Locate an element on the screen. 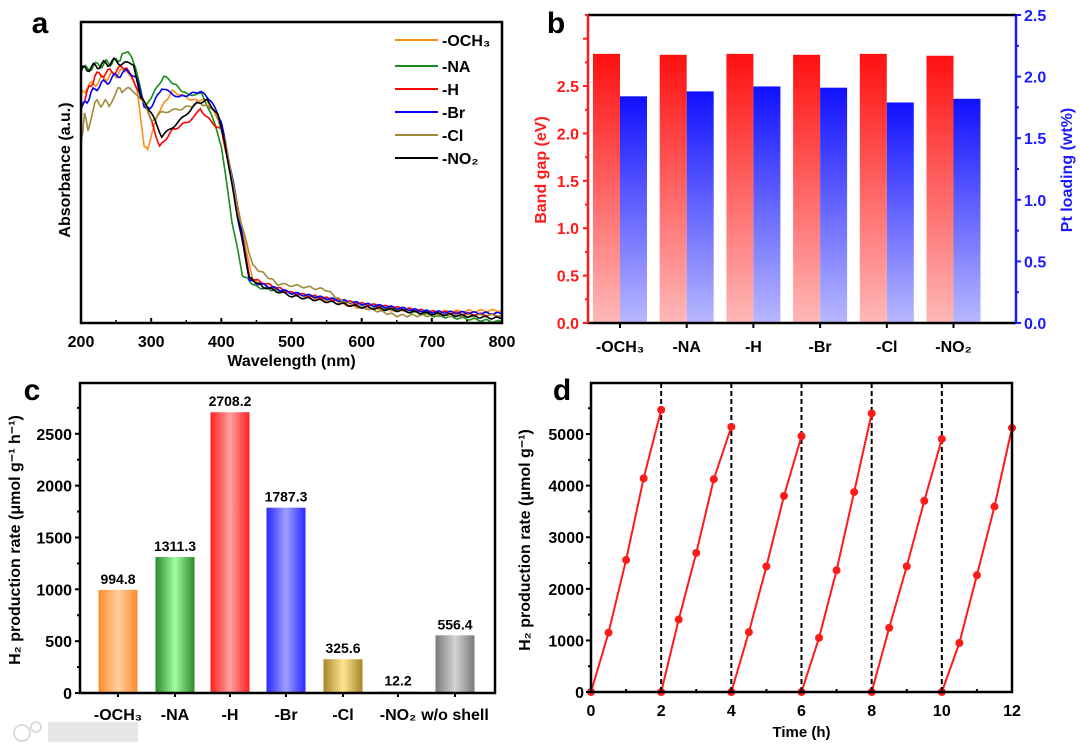 This screenshot has height=749, width=1080. x-tick-label: 300 is located at coordinates (151, 342).